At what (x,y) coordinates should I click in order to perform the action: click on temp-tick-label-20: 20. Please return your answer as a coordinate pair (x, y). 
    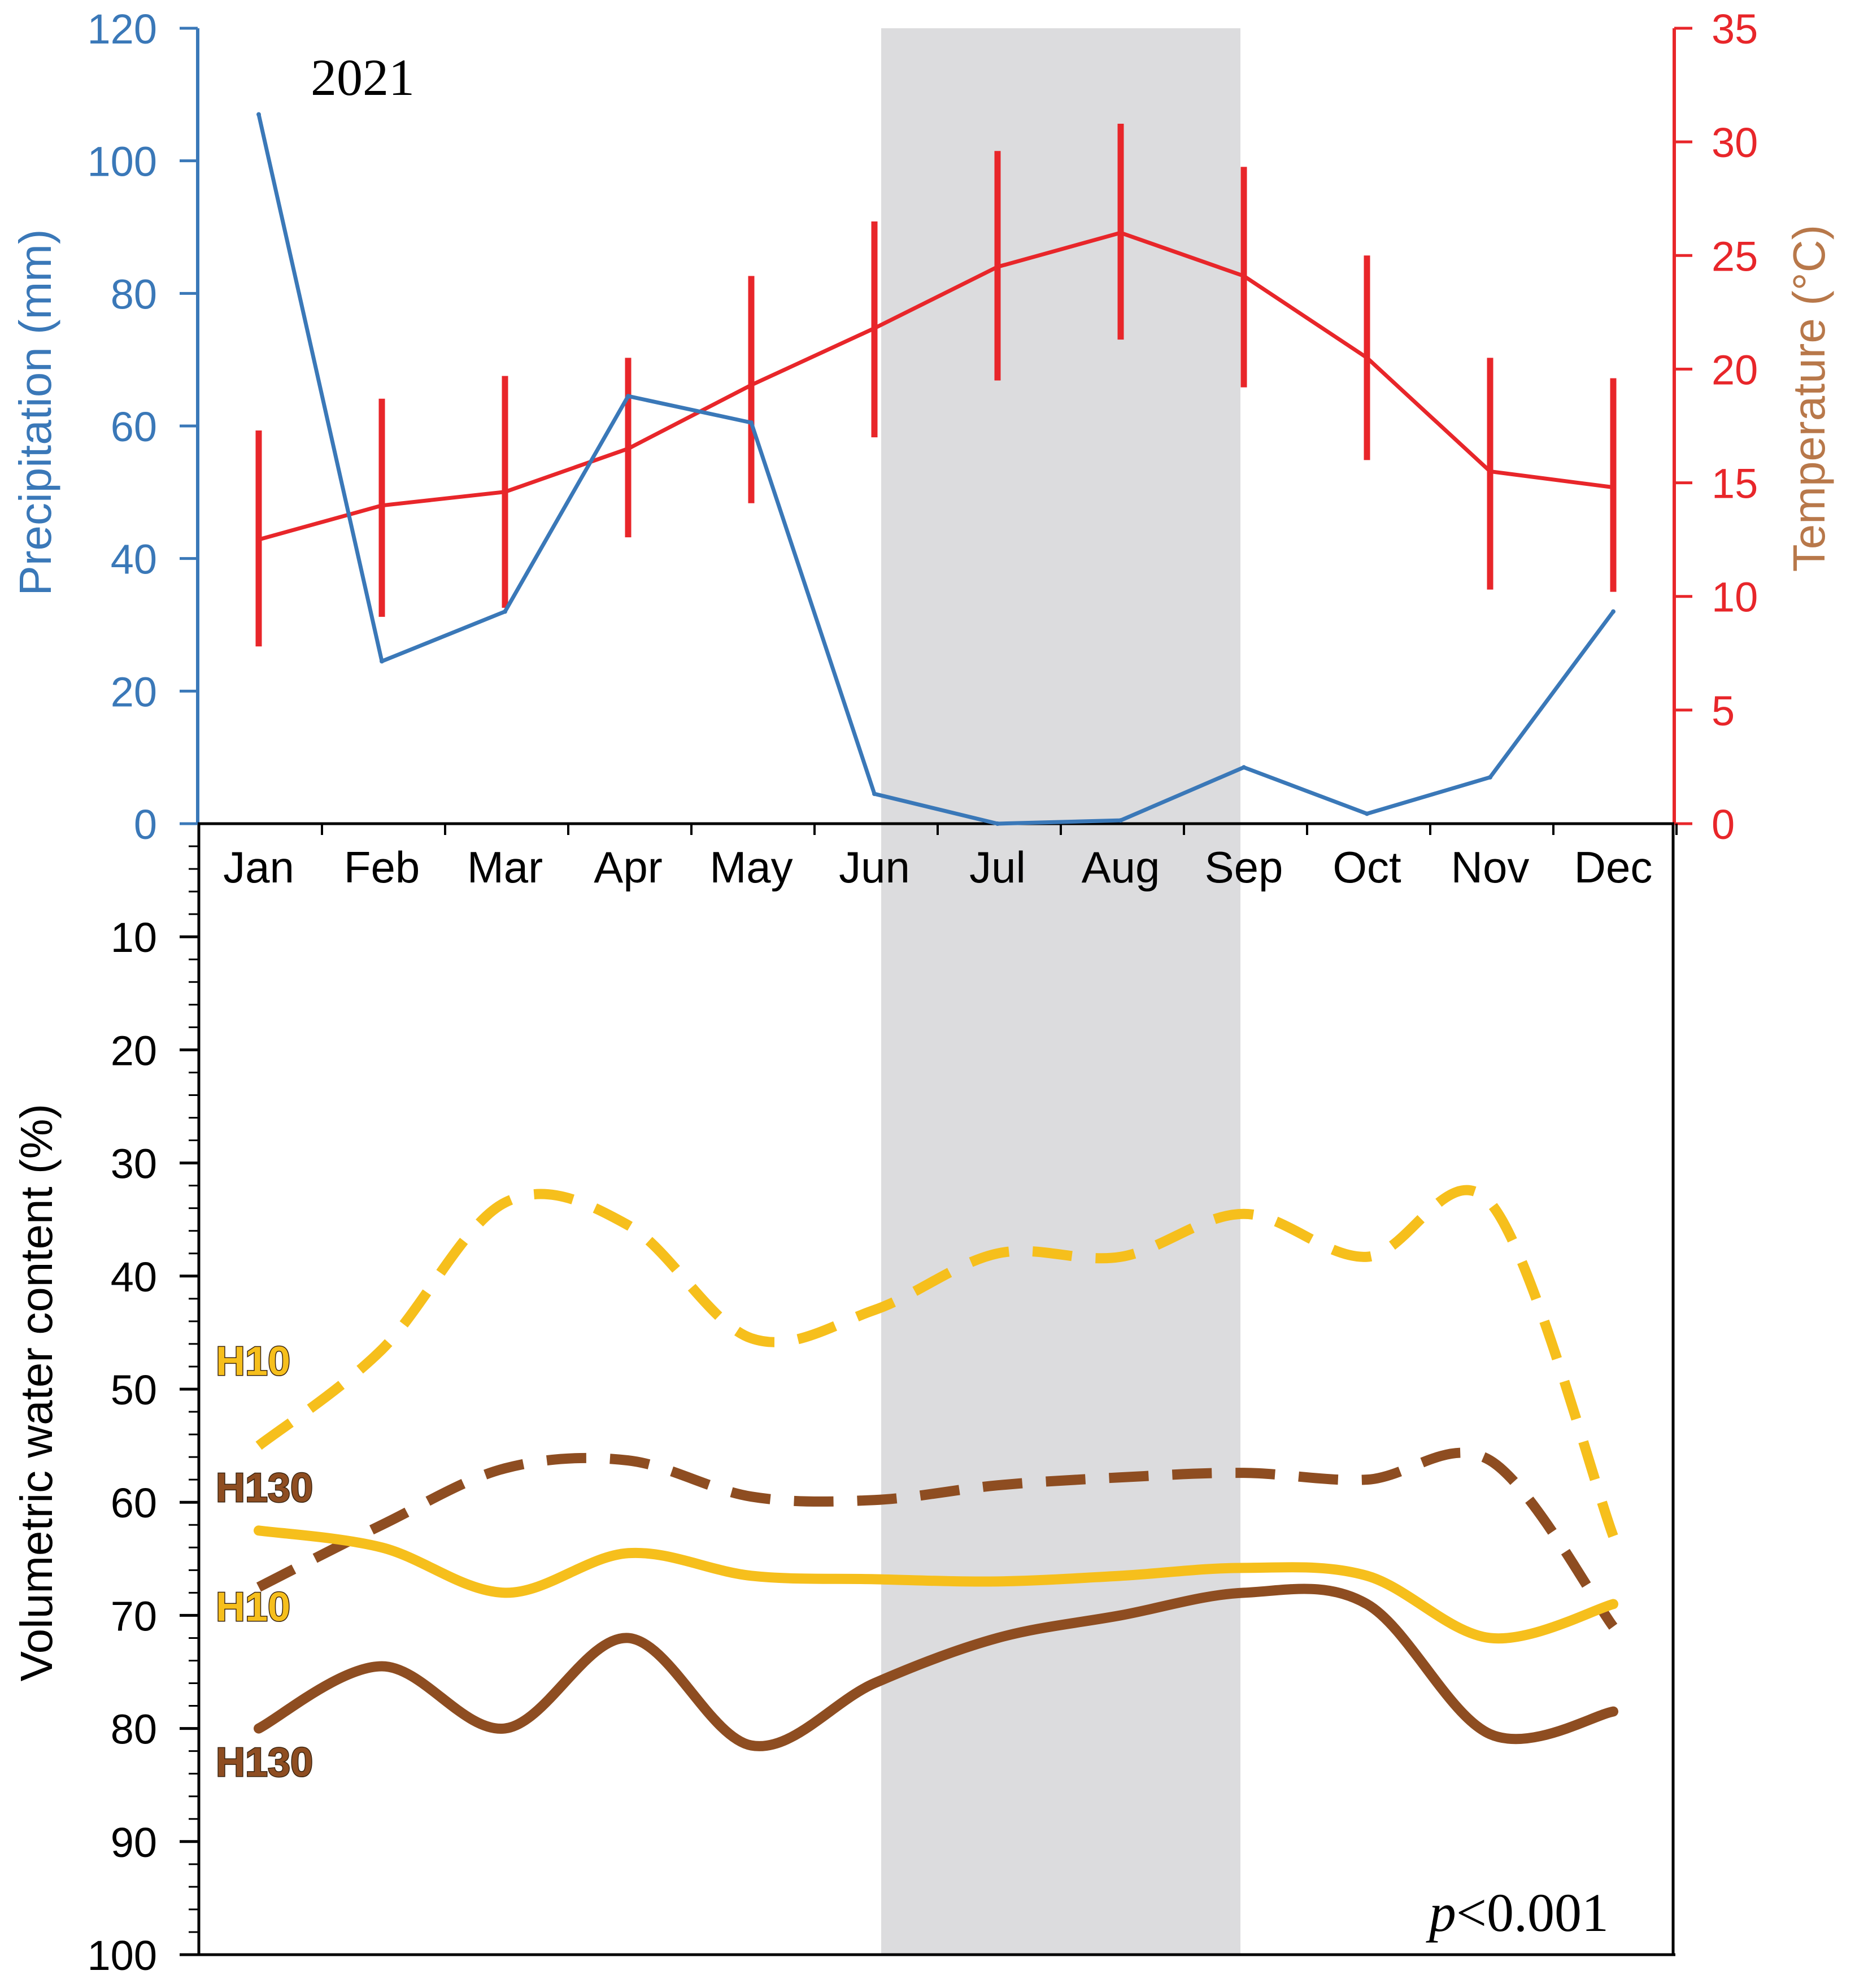
    Looking at the image, I should click on (1735, 369).